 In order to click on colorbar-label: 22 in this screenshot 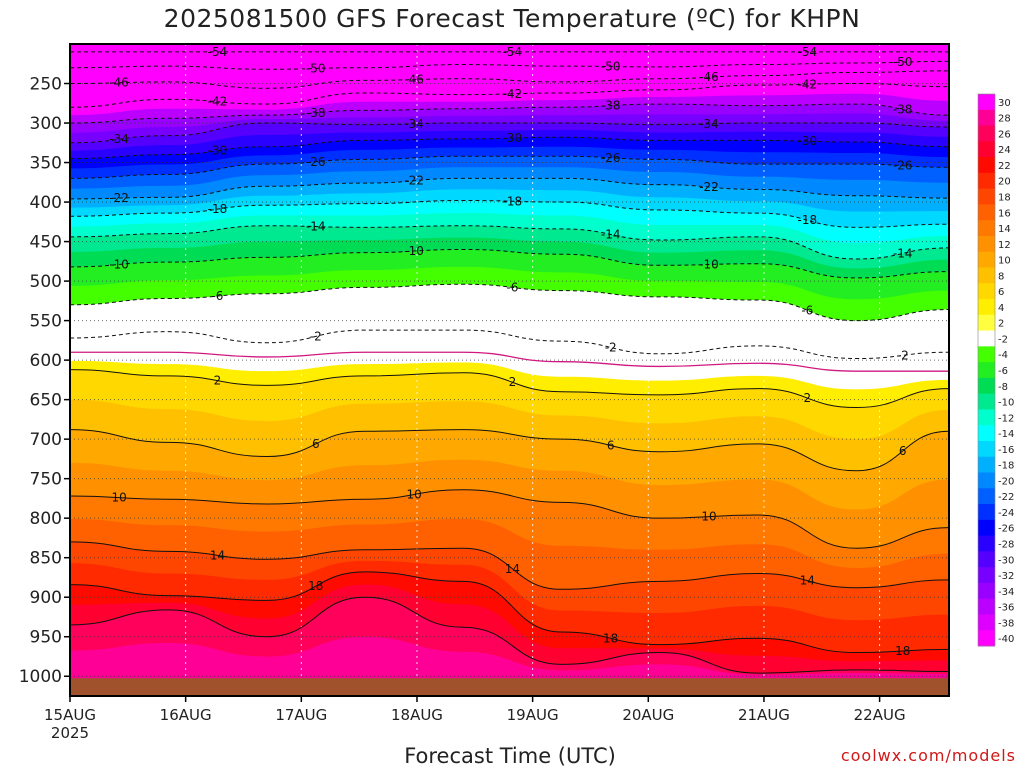, I will do `click(1004, 166)`.